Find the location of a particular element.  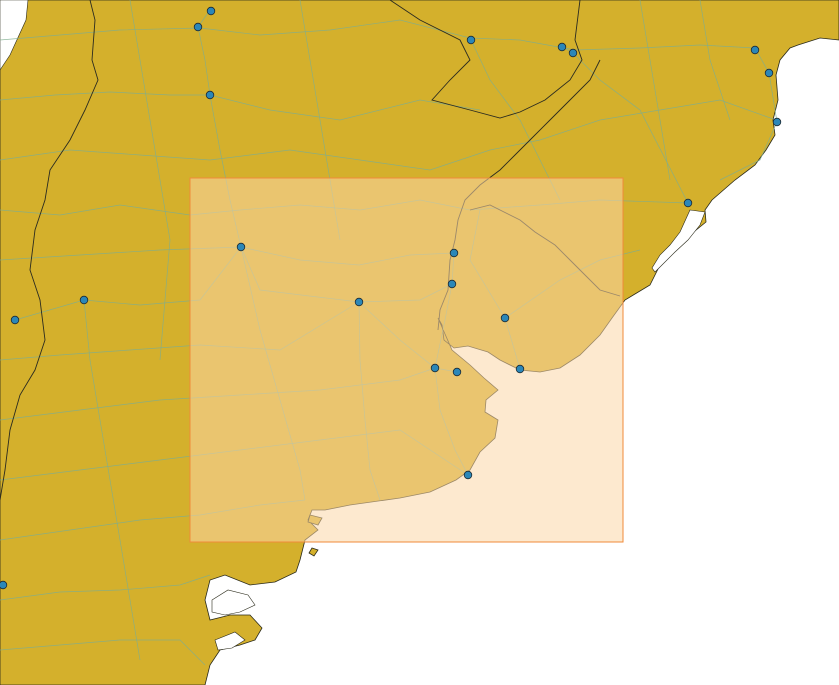

border-bolivia-paraguay is located at coordinates (49, 250).